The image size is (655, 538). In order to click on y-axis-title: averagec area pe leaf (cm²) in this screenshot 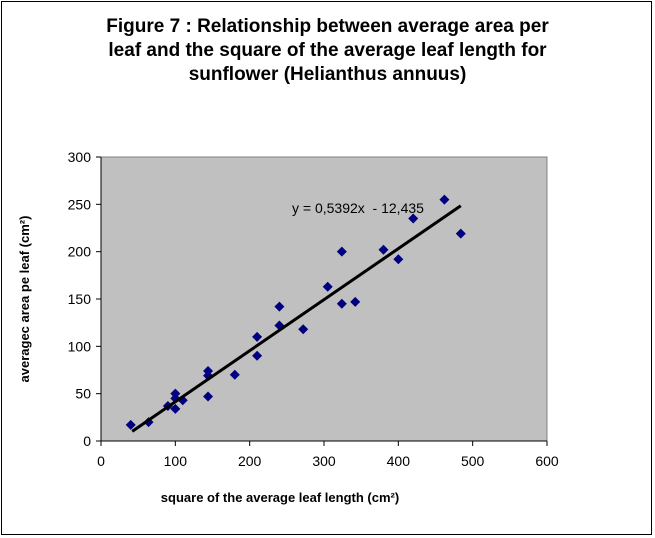, I will do `click(24, 299)`.